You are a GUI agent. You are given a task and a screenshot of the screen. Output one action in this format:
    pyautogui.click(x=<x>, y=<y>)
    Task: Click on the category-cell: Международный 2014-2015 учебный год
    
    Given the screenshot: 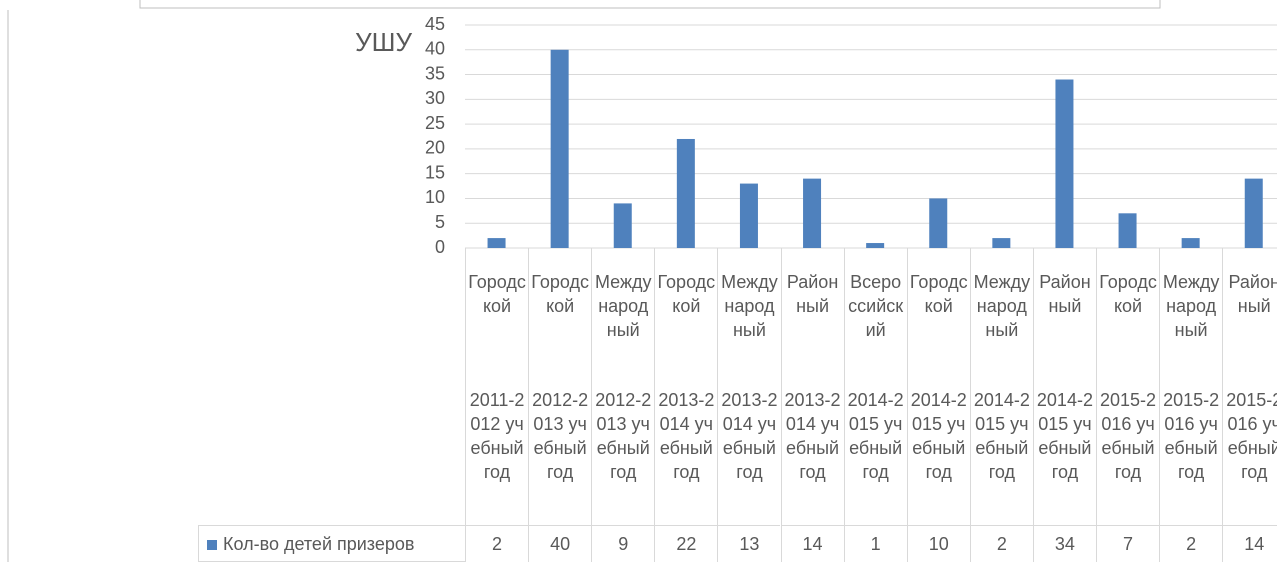 What is the action you would take?
    pyautogui.click(x=1001, y=386)
    